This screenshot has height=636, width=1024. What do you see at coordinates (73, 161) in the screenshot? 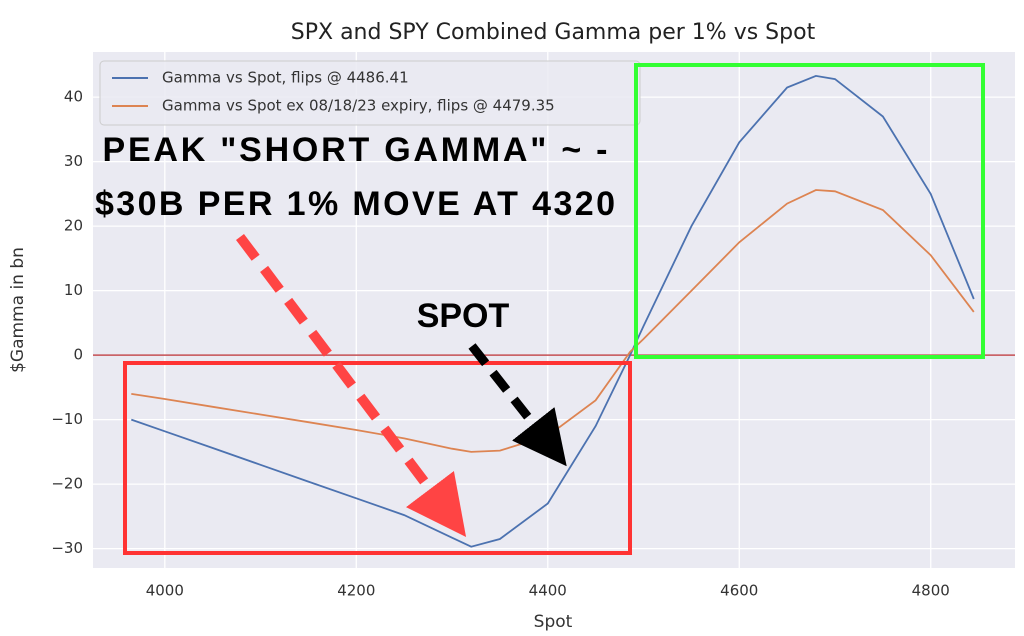
I see `y-tick-label: 30` at bounding box center [73, 161].